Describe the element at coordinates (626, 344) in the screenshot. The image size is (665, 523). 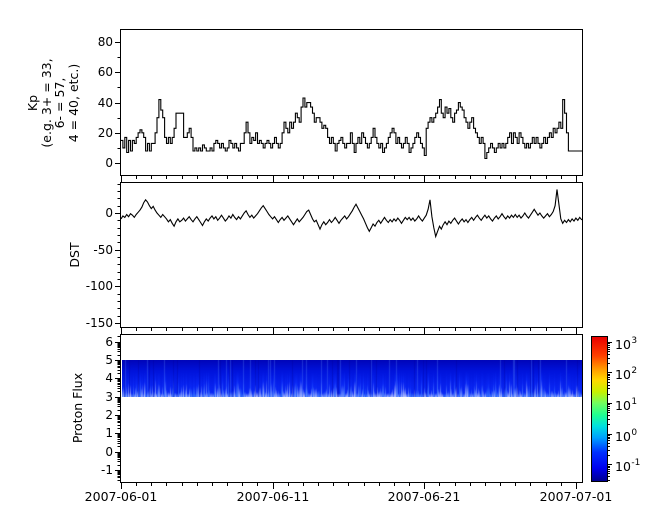
I see `colorbar-tick-label: 10³` at that location.